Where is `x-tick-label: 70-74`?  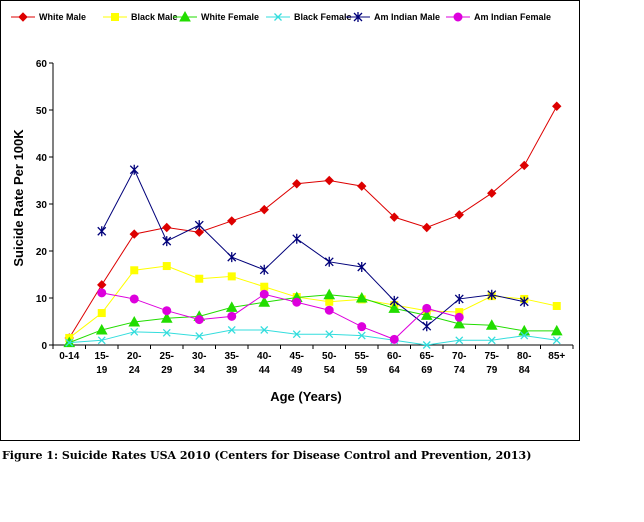 x-tick-label: 70-74 is located at coordinates (459, 363).